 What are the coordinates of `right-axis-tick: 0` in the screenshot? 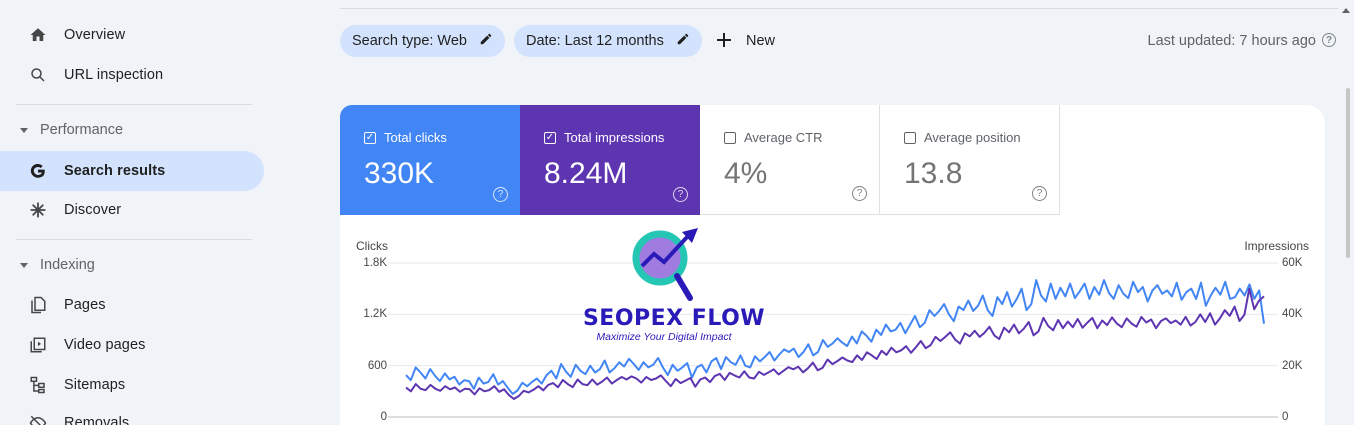 It's located at (1285, 417).